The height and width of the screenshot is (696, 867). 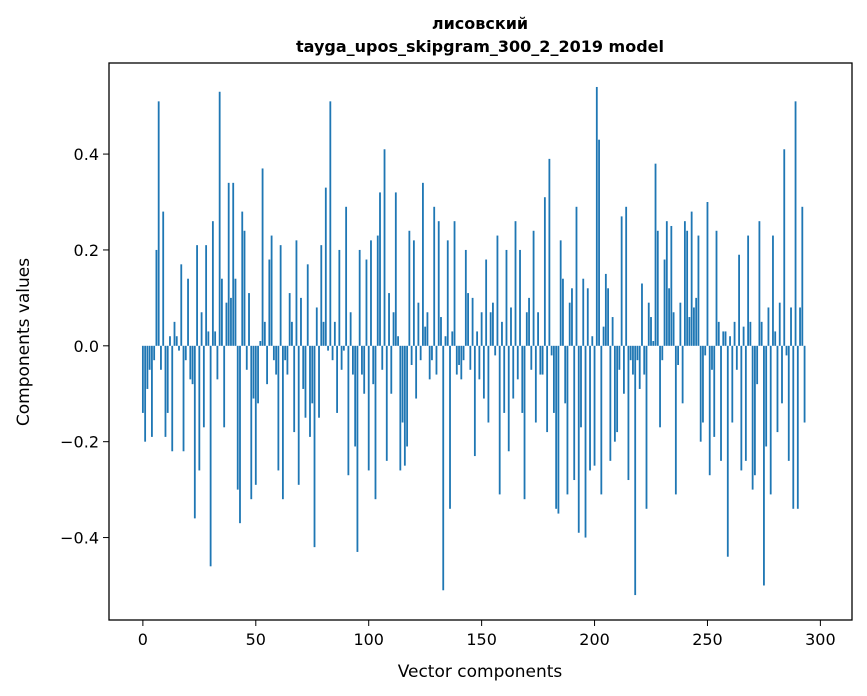 I want to click on y-tick-label: −0.2, so click(x=79, y=442).